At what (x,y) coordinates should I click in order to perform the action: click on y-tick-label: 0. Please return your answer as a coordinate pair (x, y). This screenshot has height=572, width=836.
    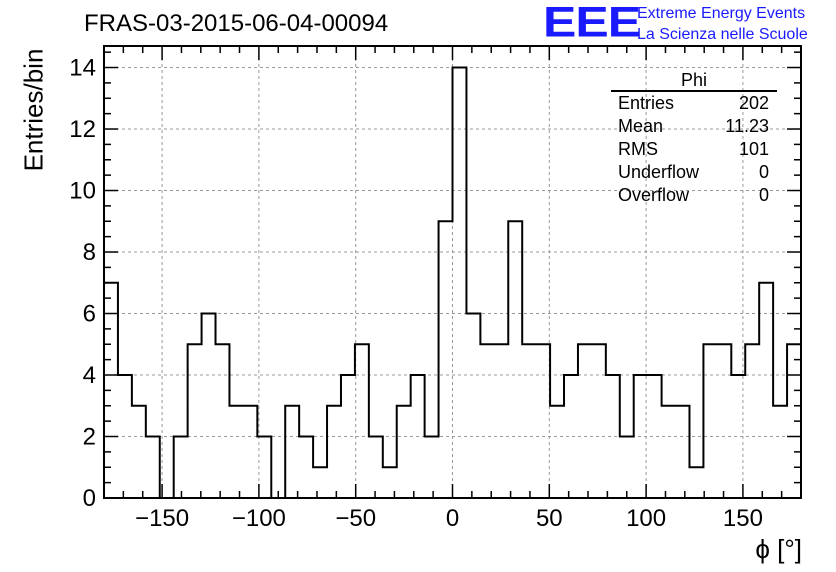
    Looking at the image, I should click on (89, 498).